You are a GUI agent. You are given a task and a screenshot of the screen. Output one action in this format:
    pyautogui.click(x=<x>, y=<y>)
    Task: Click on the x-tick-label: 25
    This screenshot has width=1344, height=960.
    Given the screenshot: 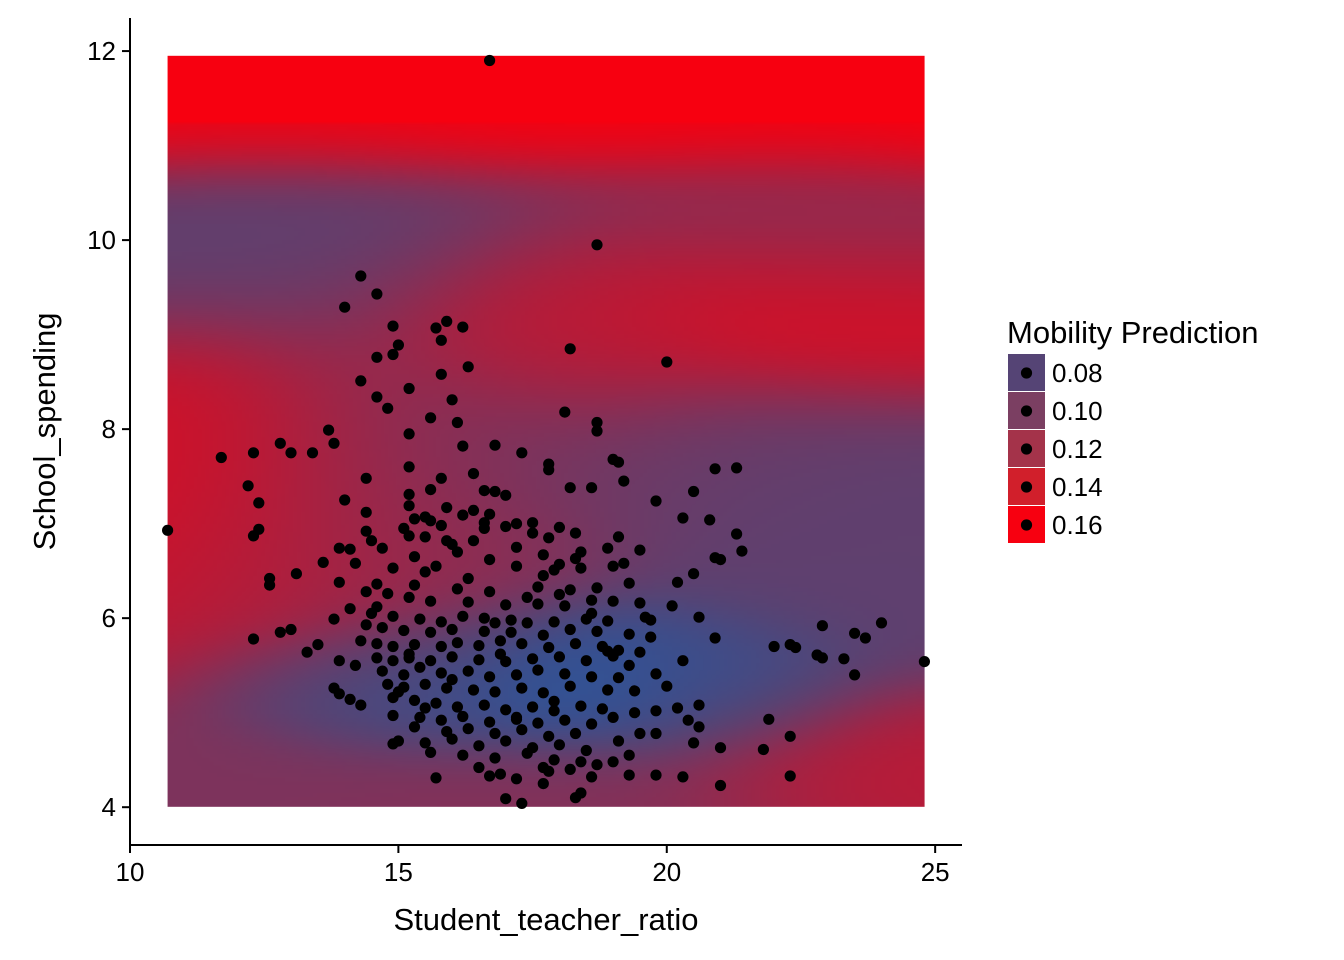 What is the action you would take?
    pyautogui.click(x=935, y=872)
    